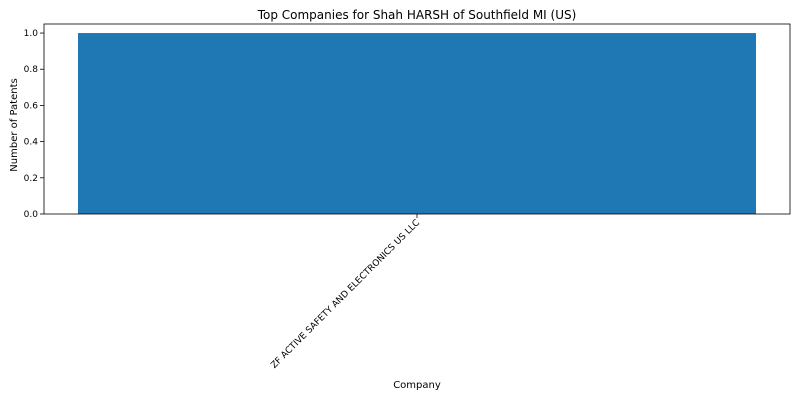 The image size is (800, 404). Describe the element at coordinates (417, 385) in the screenshot. I see `x-axis-label: Company` at that location.